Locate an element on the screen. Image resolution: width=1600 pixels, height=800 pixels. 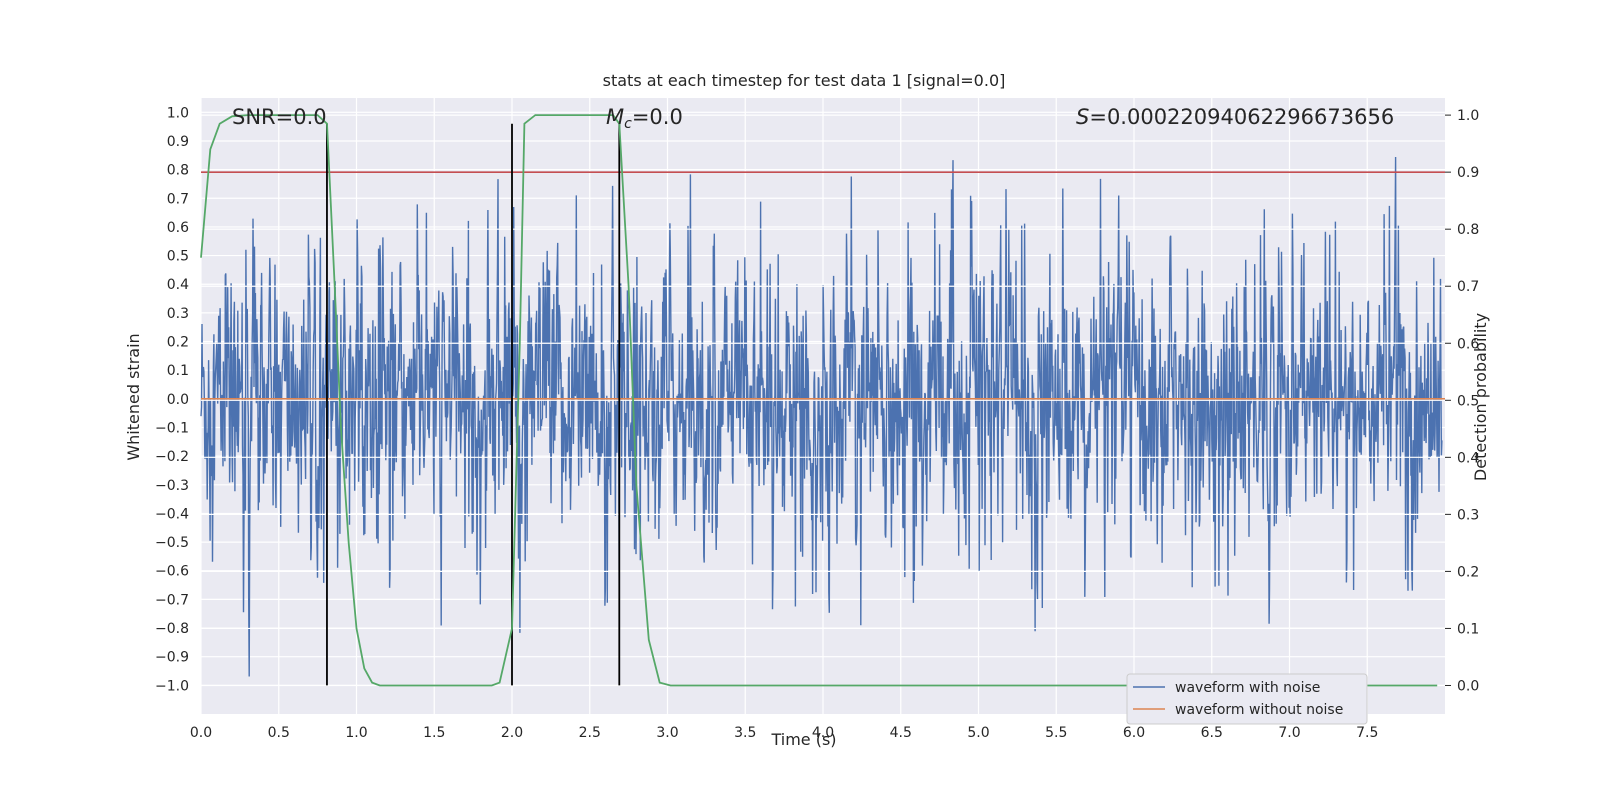
y-left-tick-label: 0.9 is located at coordinates (178, 142).